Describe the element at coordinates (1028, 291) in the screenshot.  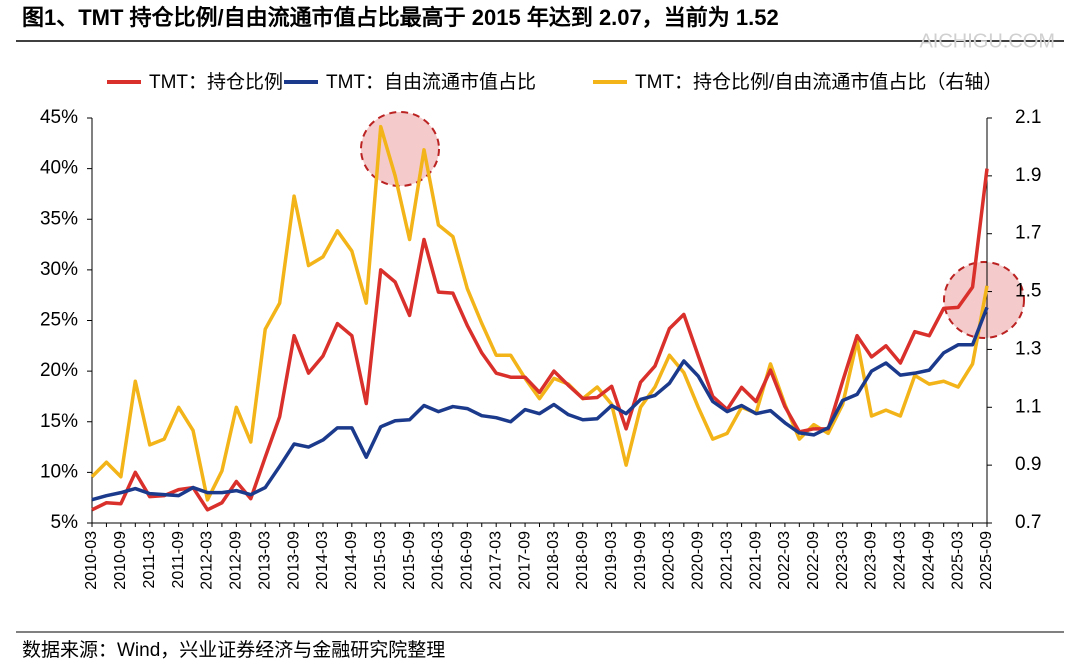
I see `y2-tick-label: 1.5` at that location.